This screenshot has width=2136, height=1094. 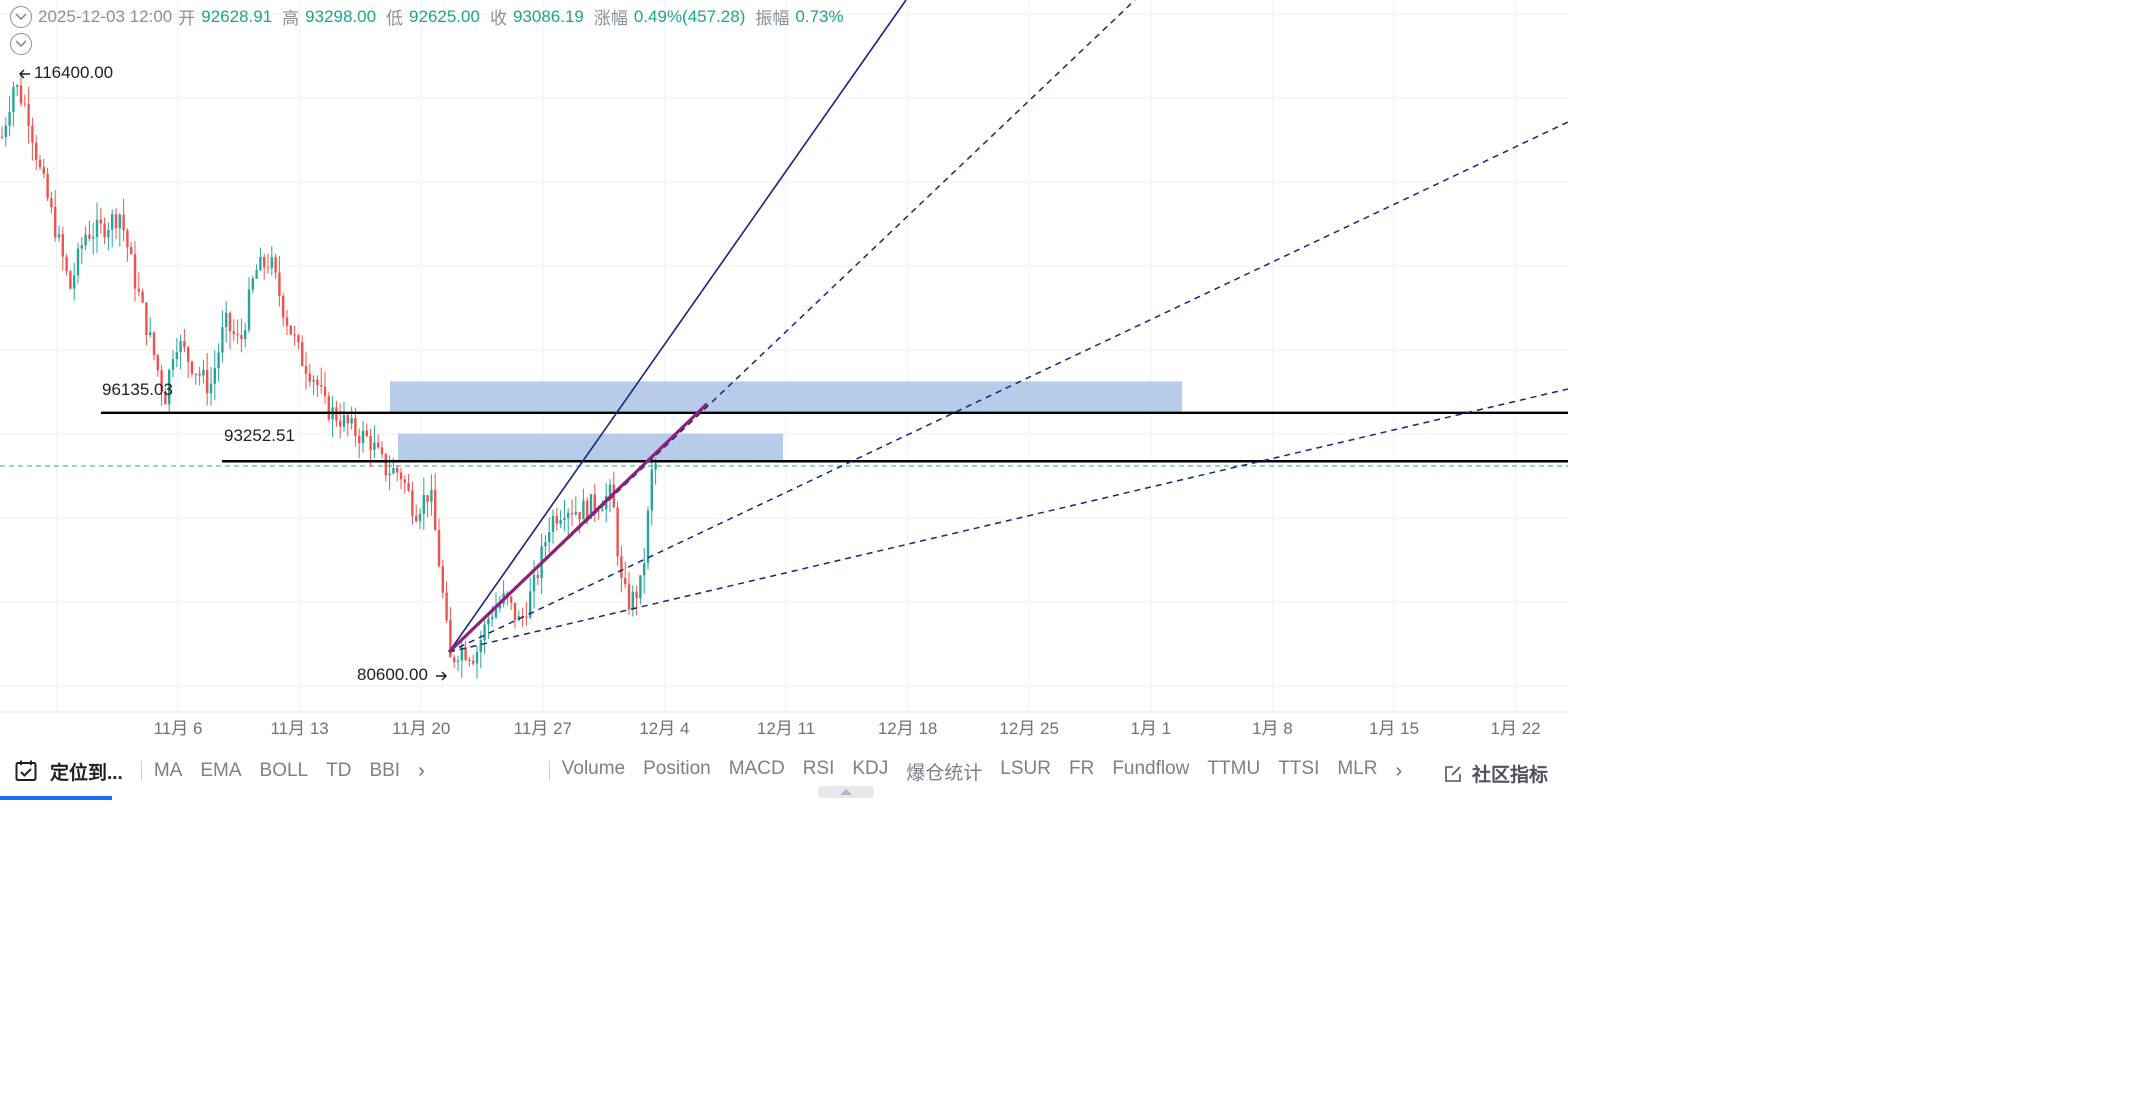 What do you see at coordinates (593, 768) in the screenshot?
I see `sub-indicator-volume: Volume` at bounding box center [593, 768].